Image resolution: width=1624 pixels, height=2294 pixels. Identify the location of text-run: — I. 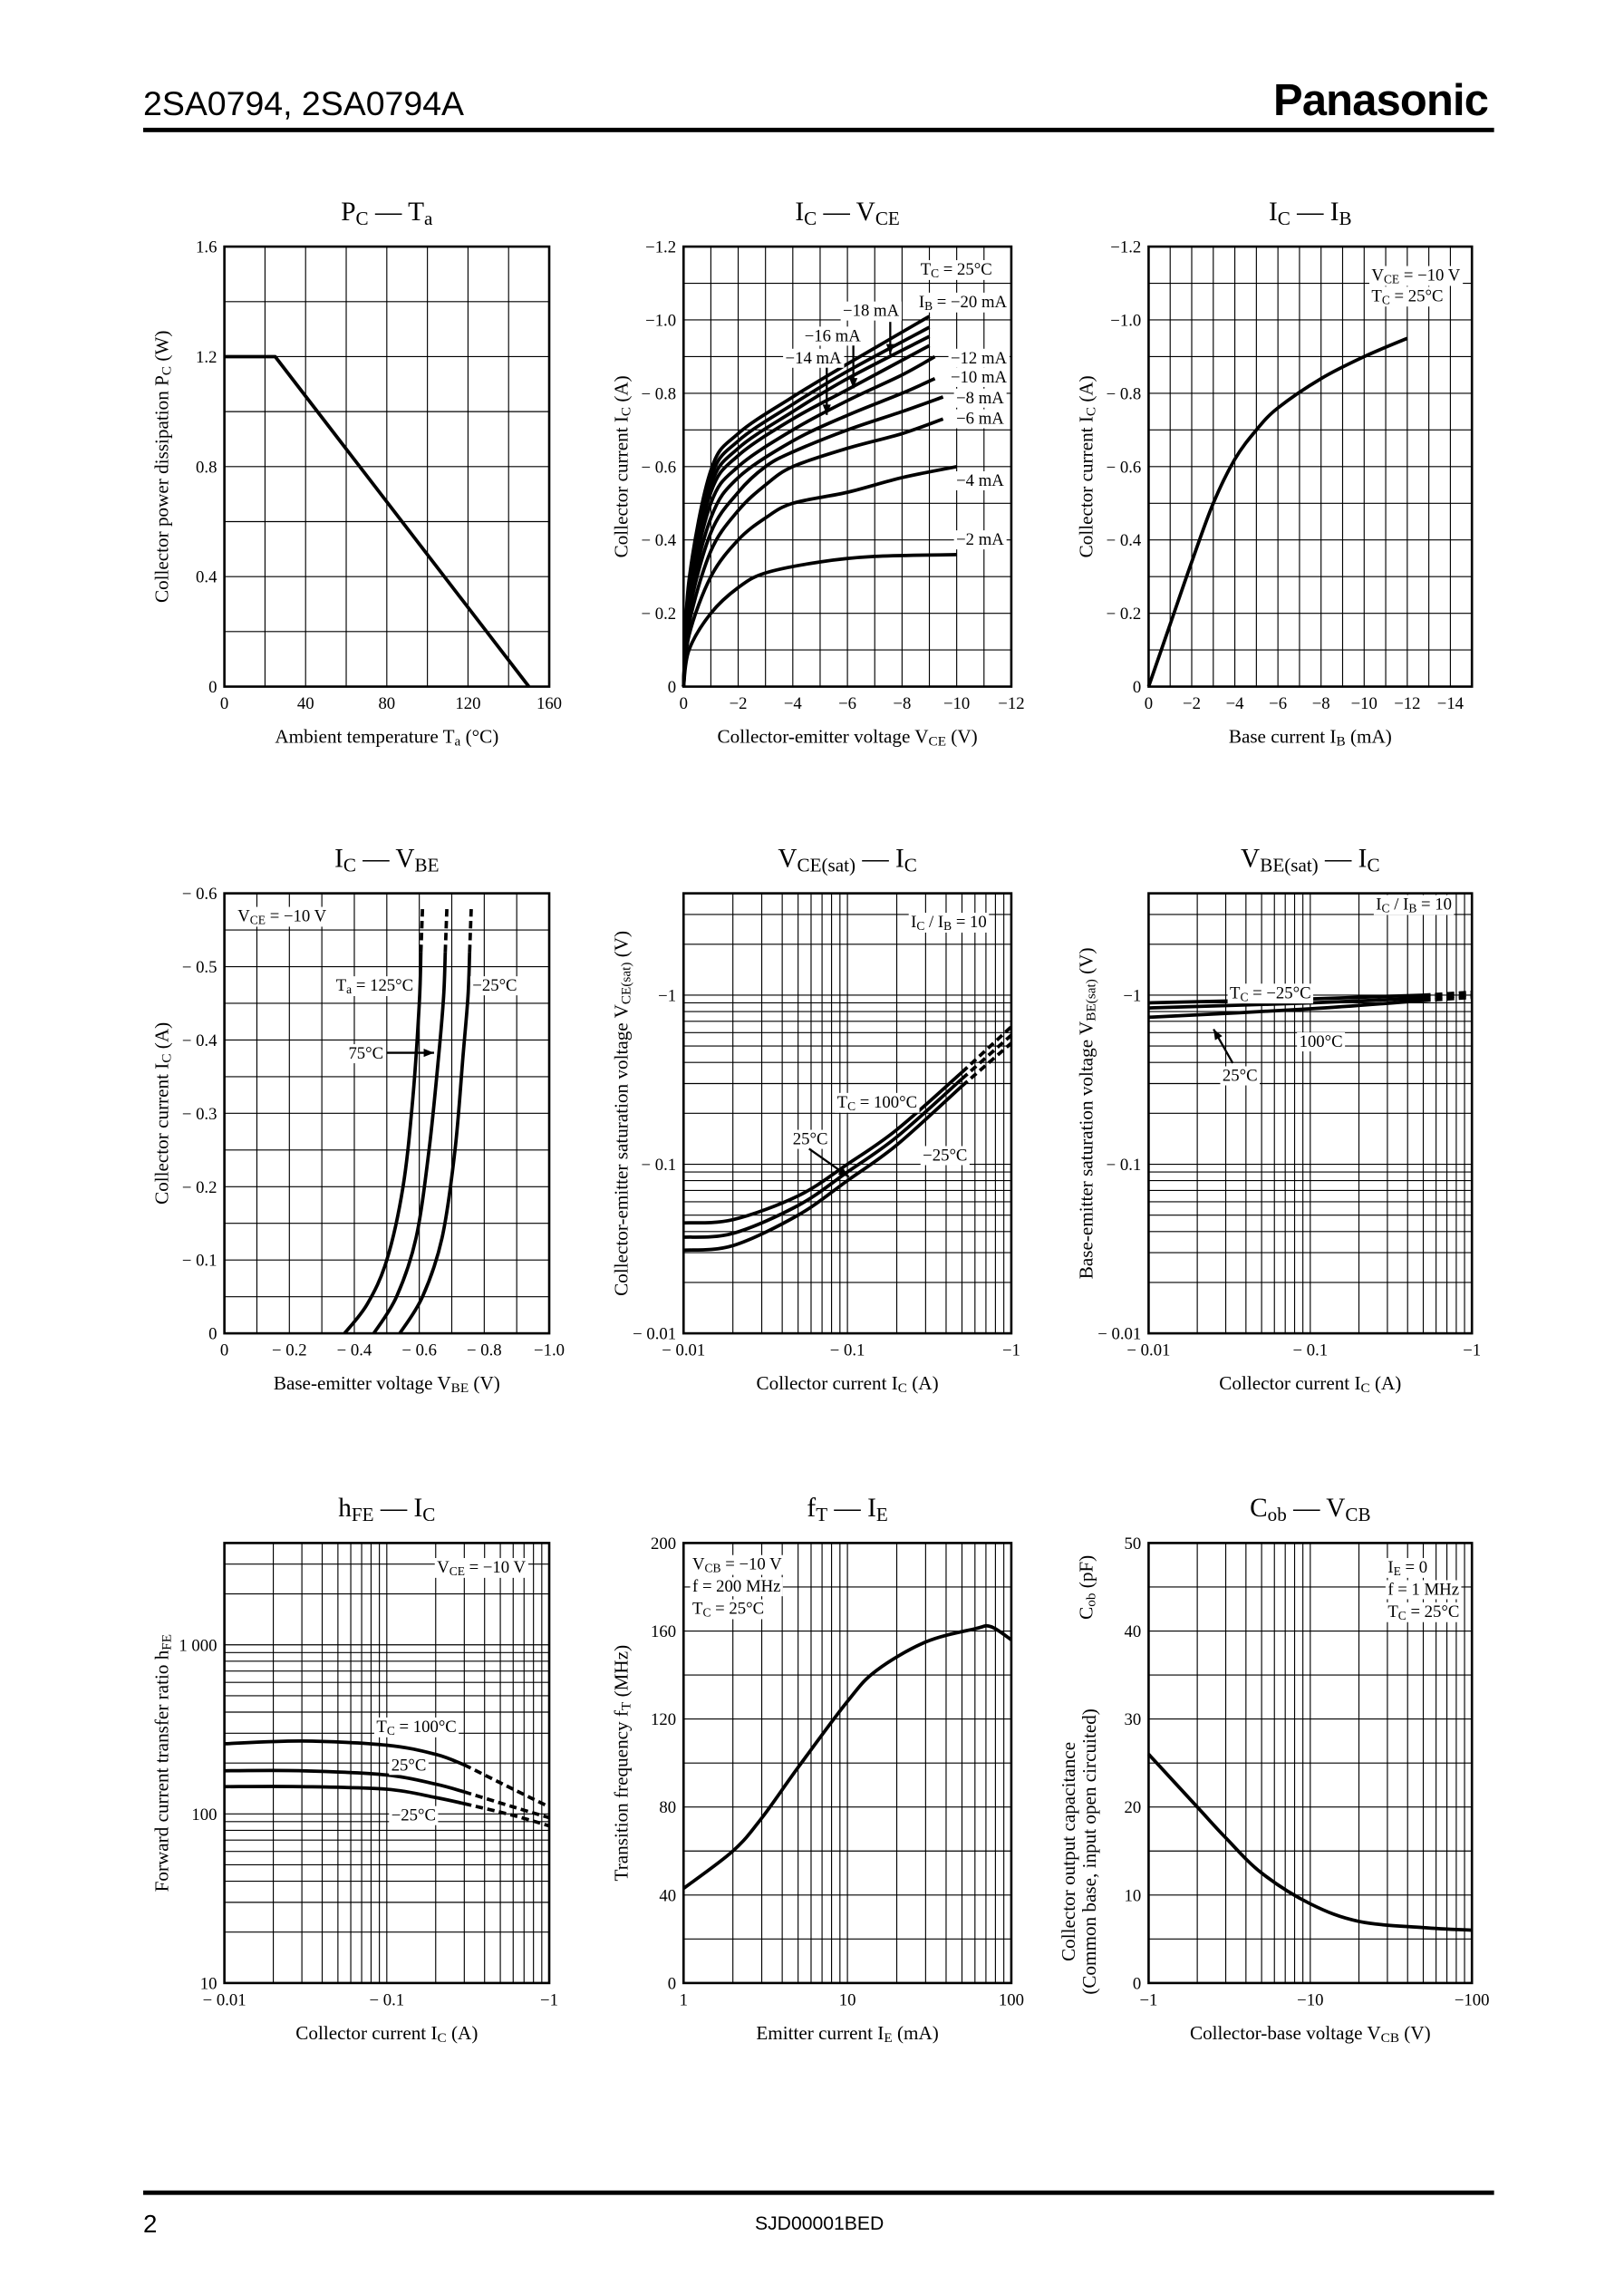
(1314, 212).